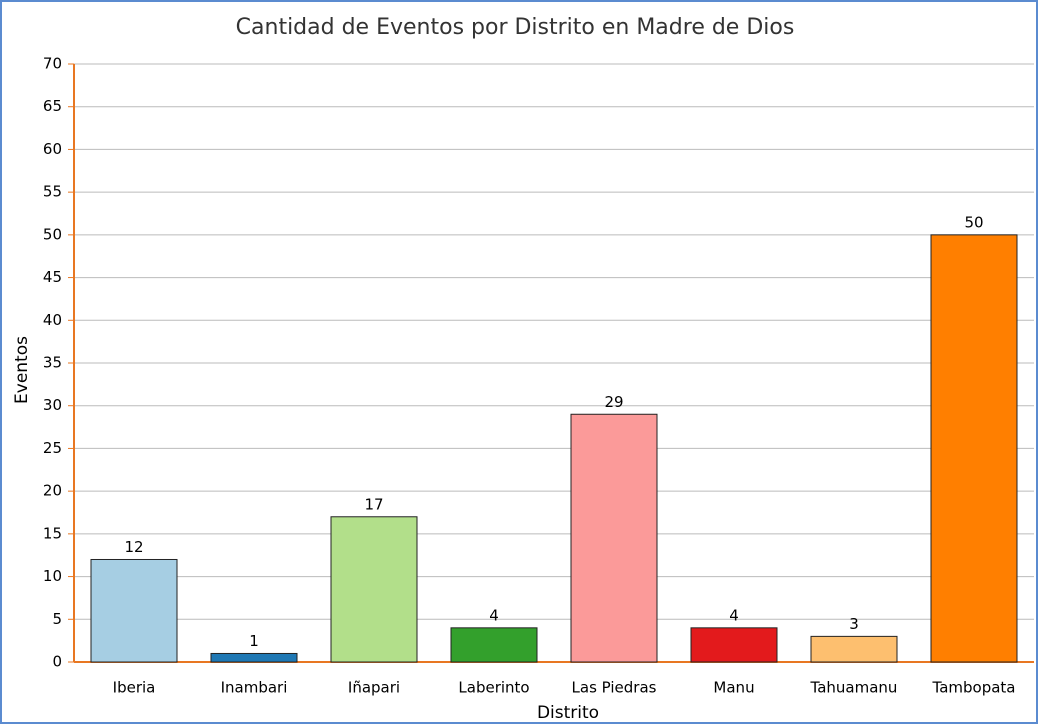  What do you see at coordinates (52, 405) in the screenshot?
I see `y-tick-label: 30` at bounding box center [52, 405].